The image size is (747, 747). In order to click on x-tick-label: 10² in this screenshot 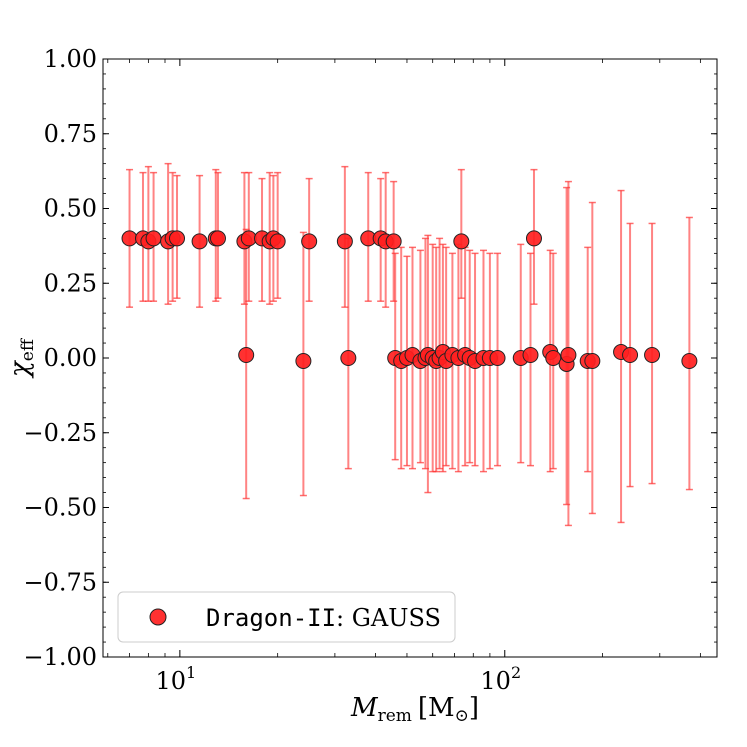, I will do `click(500, 679)`.